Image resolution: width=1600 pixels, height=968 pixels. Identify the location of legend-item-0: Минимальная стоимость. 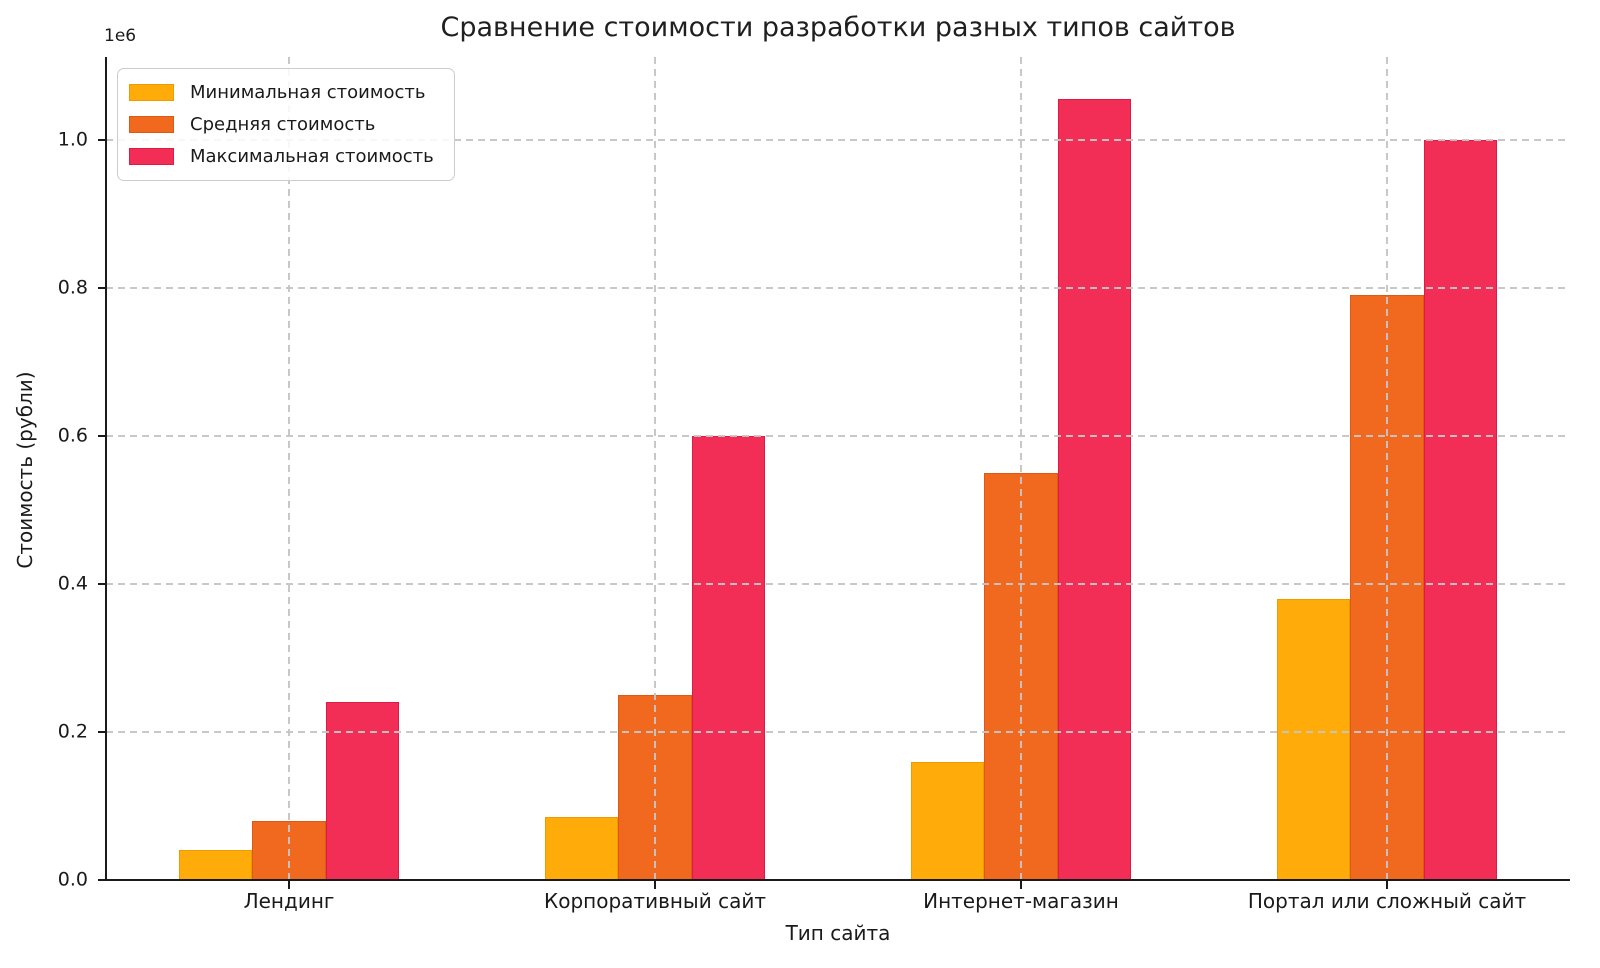
(281, 92).